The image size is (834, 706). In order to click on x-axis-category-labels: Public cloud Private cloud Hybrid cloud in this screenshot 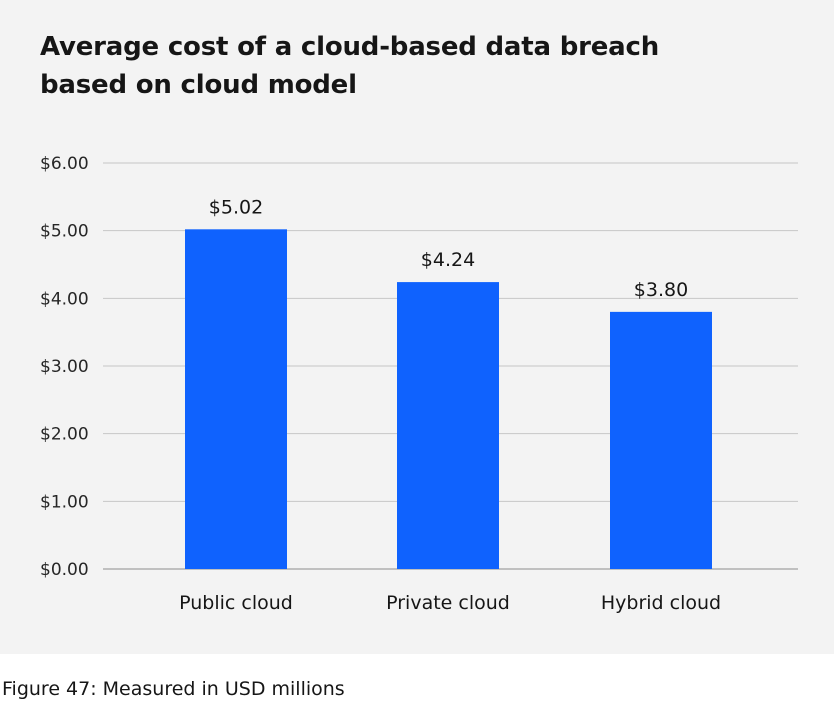, I will do `click(450, 603)`.